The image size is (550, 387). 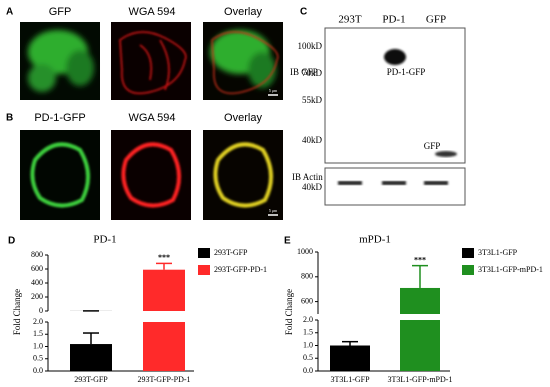 What do you see at coordinates (240, 269) in the screenshot?
I see `legend-label: 293T-GFP-PD-1` at bounding box center [240, 269].